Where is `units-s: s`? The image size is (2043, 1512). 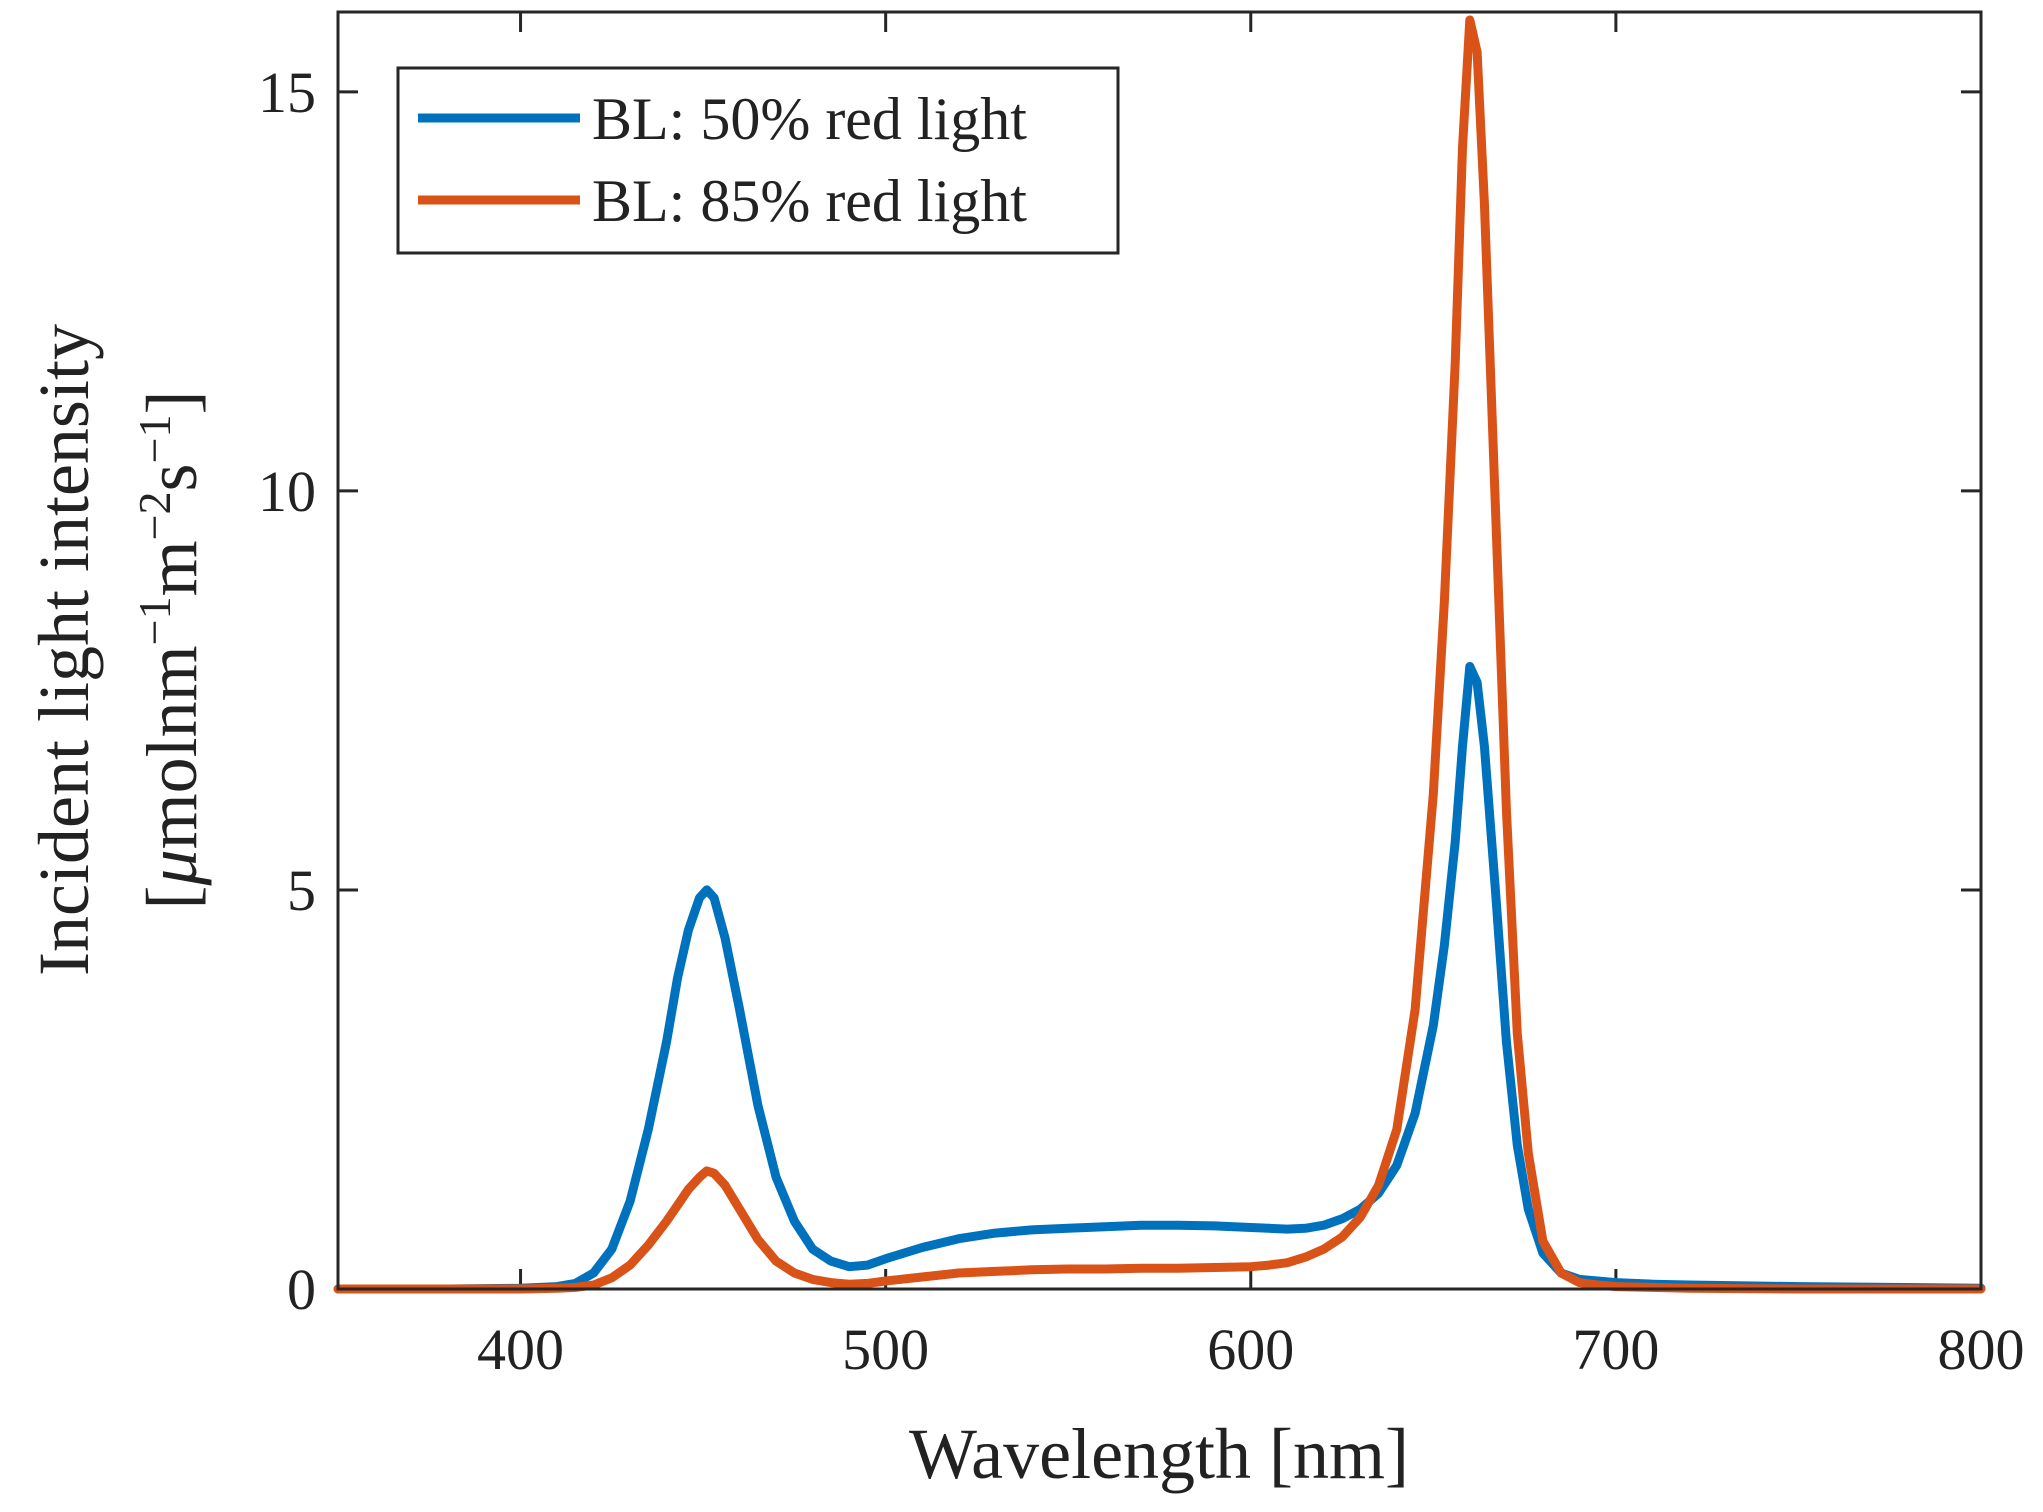
units-s: s is located at coordinates (172, 477).